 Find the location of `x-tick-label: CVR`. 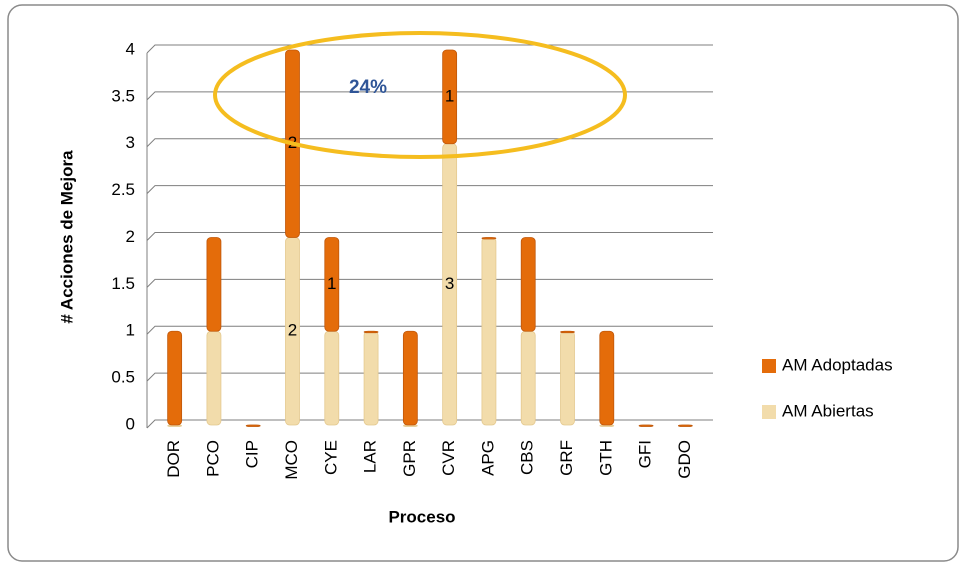

x-tick-label: CVR is located at coordinates (448, 458).